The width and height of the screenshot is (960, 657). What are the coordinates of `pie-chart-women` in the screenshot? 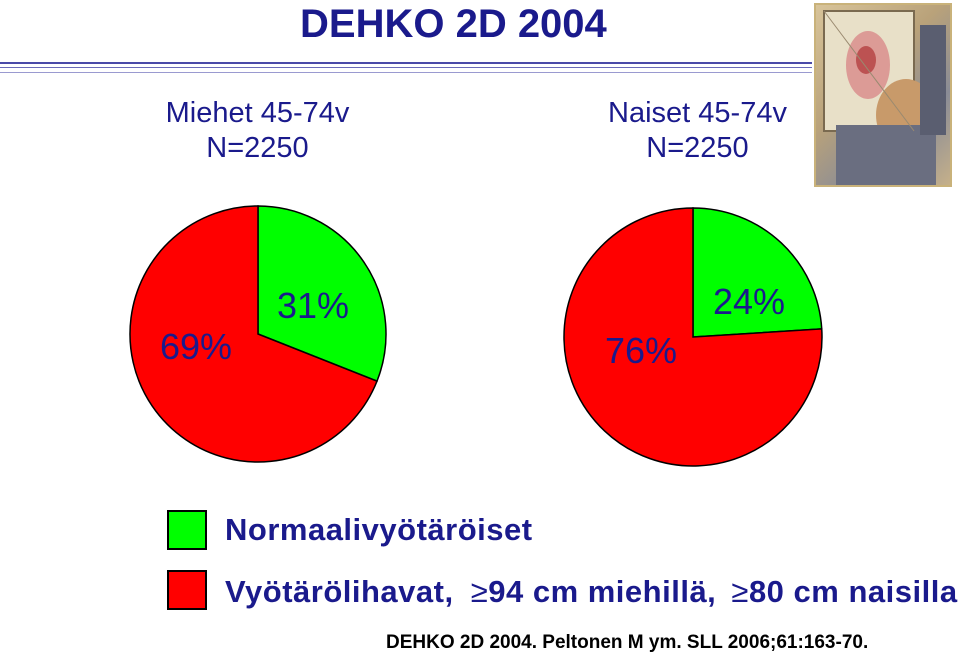 It's located at (693, 337).